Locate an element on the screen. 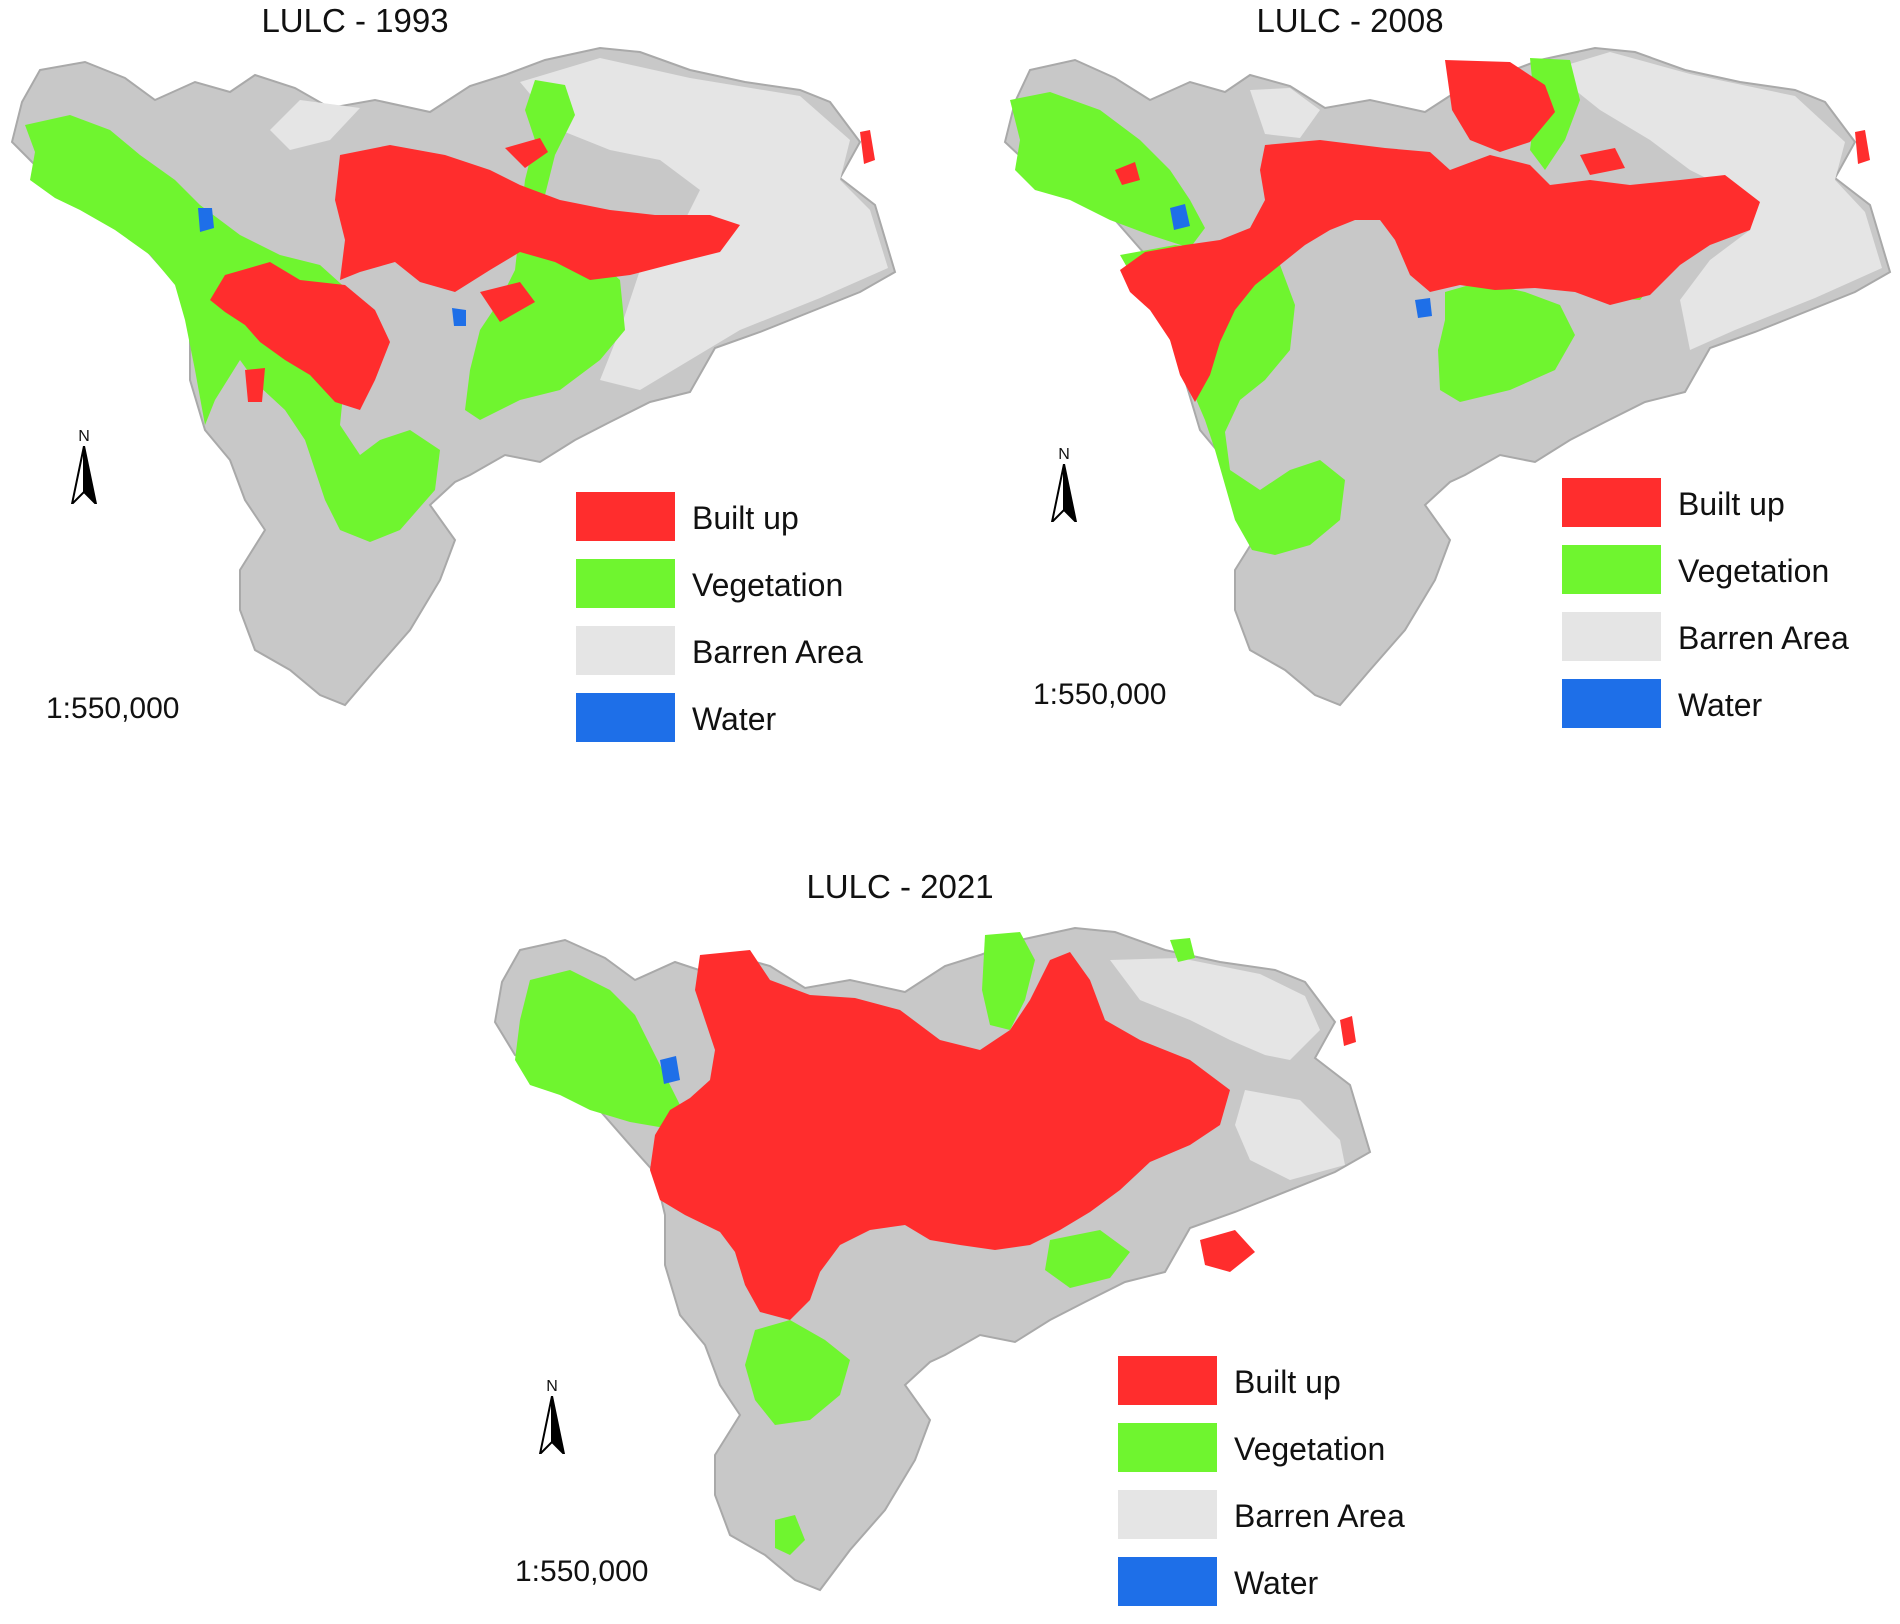 This screenshot has width=1900, height=1624. map-title: LULC - 2021 is located at coordinates (900, 886).